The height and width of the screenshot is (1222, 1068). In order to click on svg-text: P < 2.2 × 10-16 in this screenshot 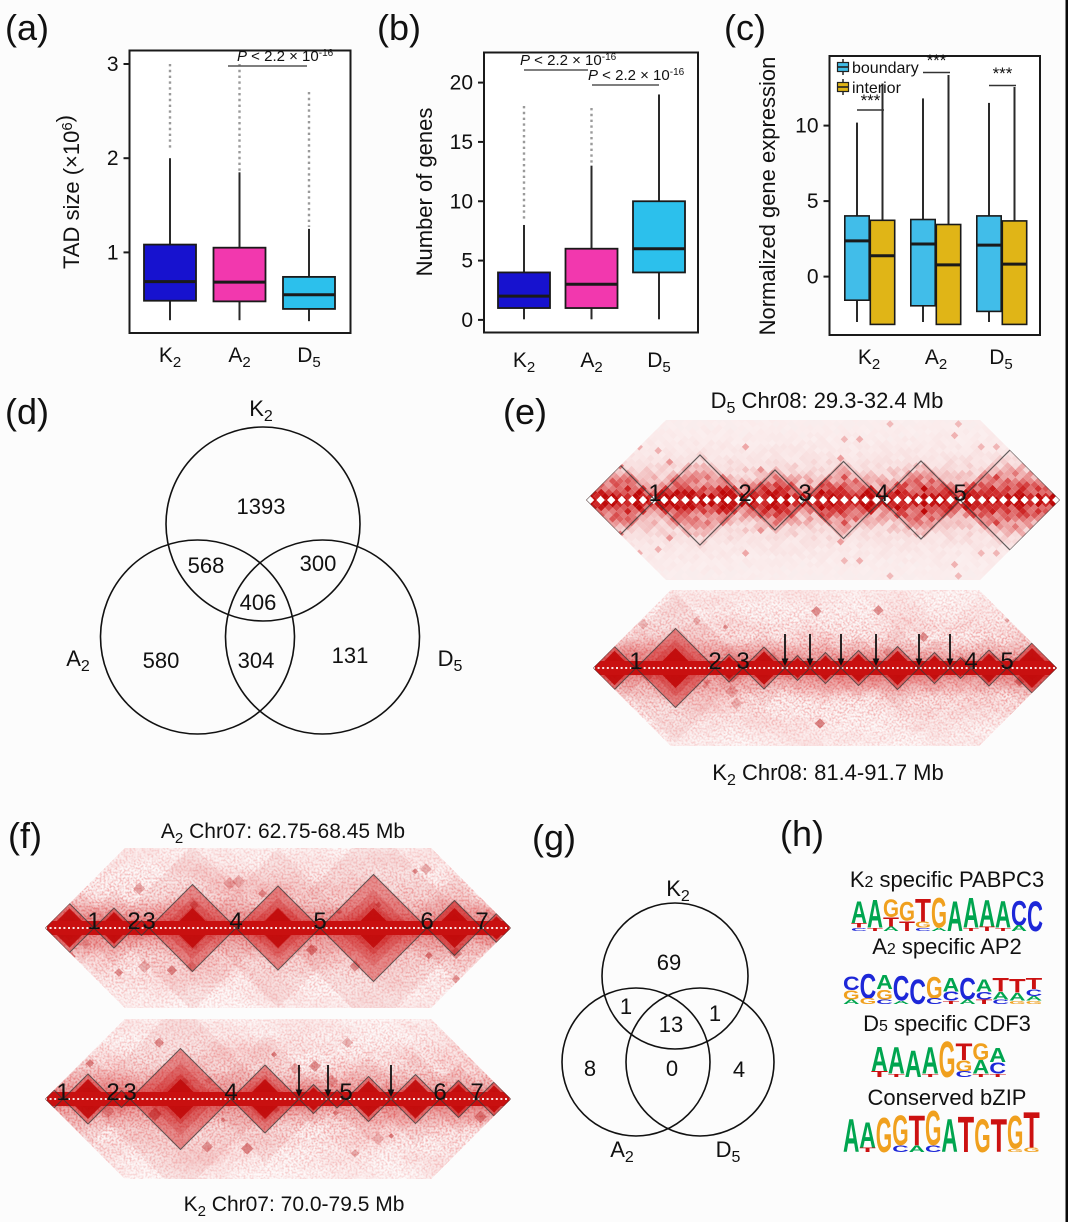, I will do `click(636, 75)`.